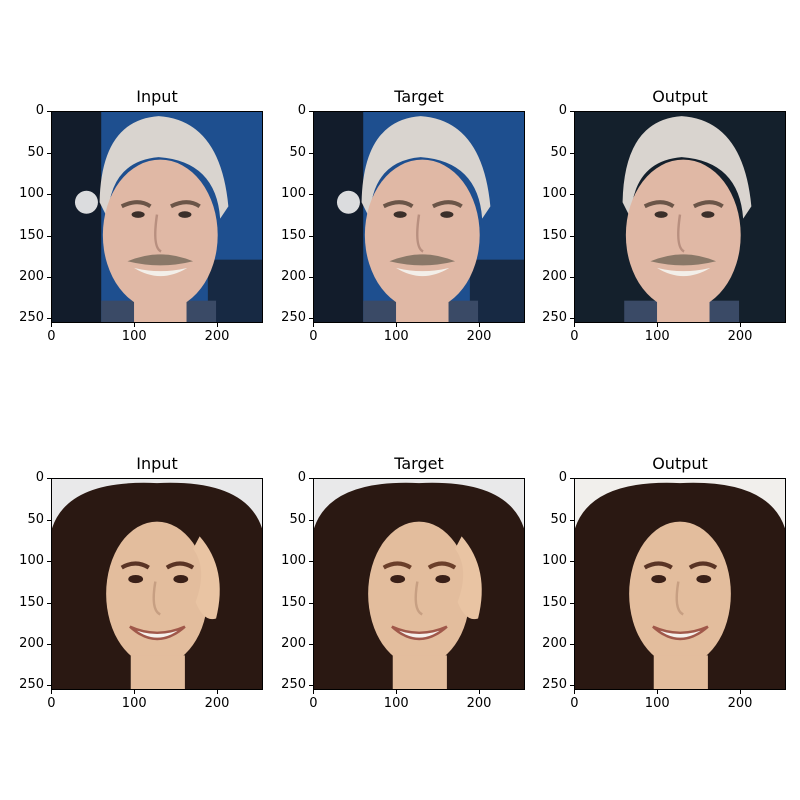 Image resolution: width=800 pixels, height=800 pixels. Describe the element at coordinates (157, 463) in the screenshot. I see `panel-title: Input` at that location.